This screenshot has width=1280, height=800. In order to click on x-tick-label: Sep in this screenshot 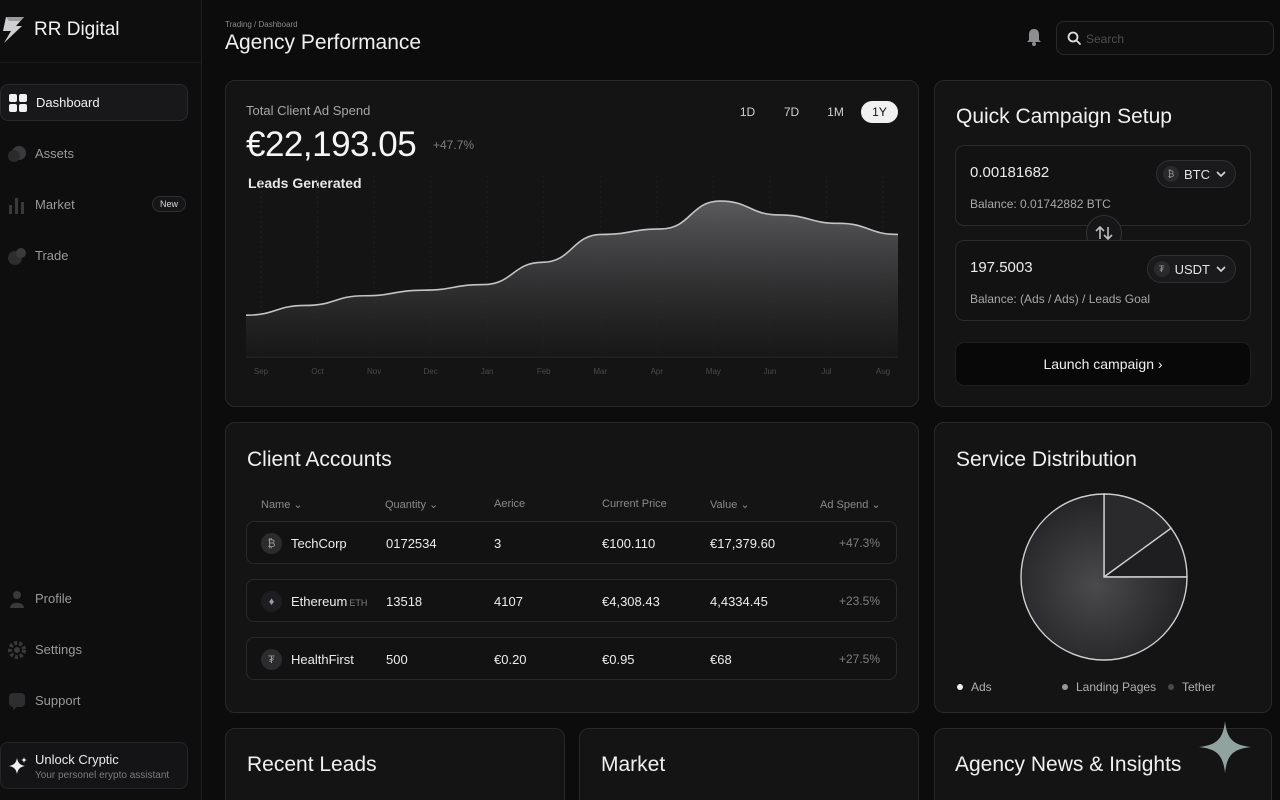, I will do `click(261, 371)`.